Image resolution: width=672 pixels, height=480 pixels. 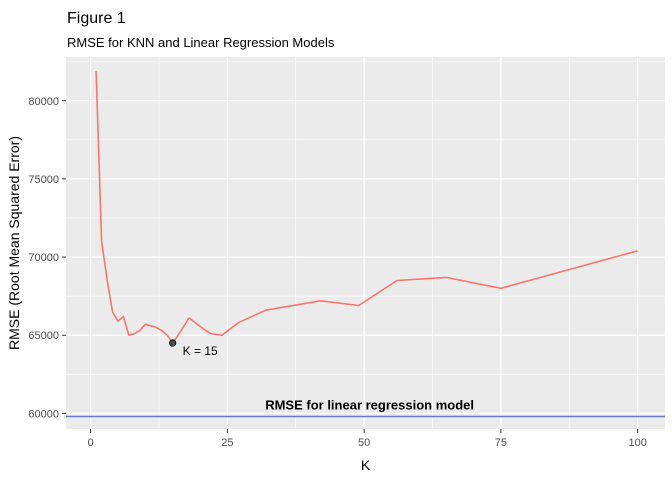 What do you see at coordinates (43, 336) in the screenshot?
I see `y-tick-label: 65000` at bounding box center [43, 336].